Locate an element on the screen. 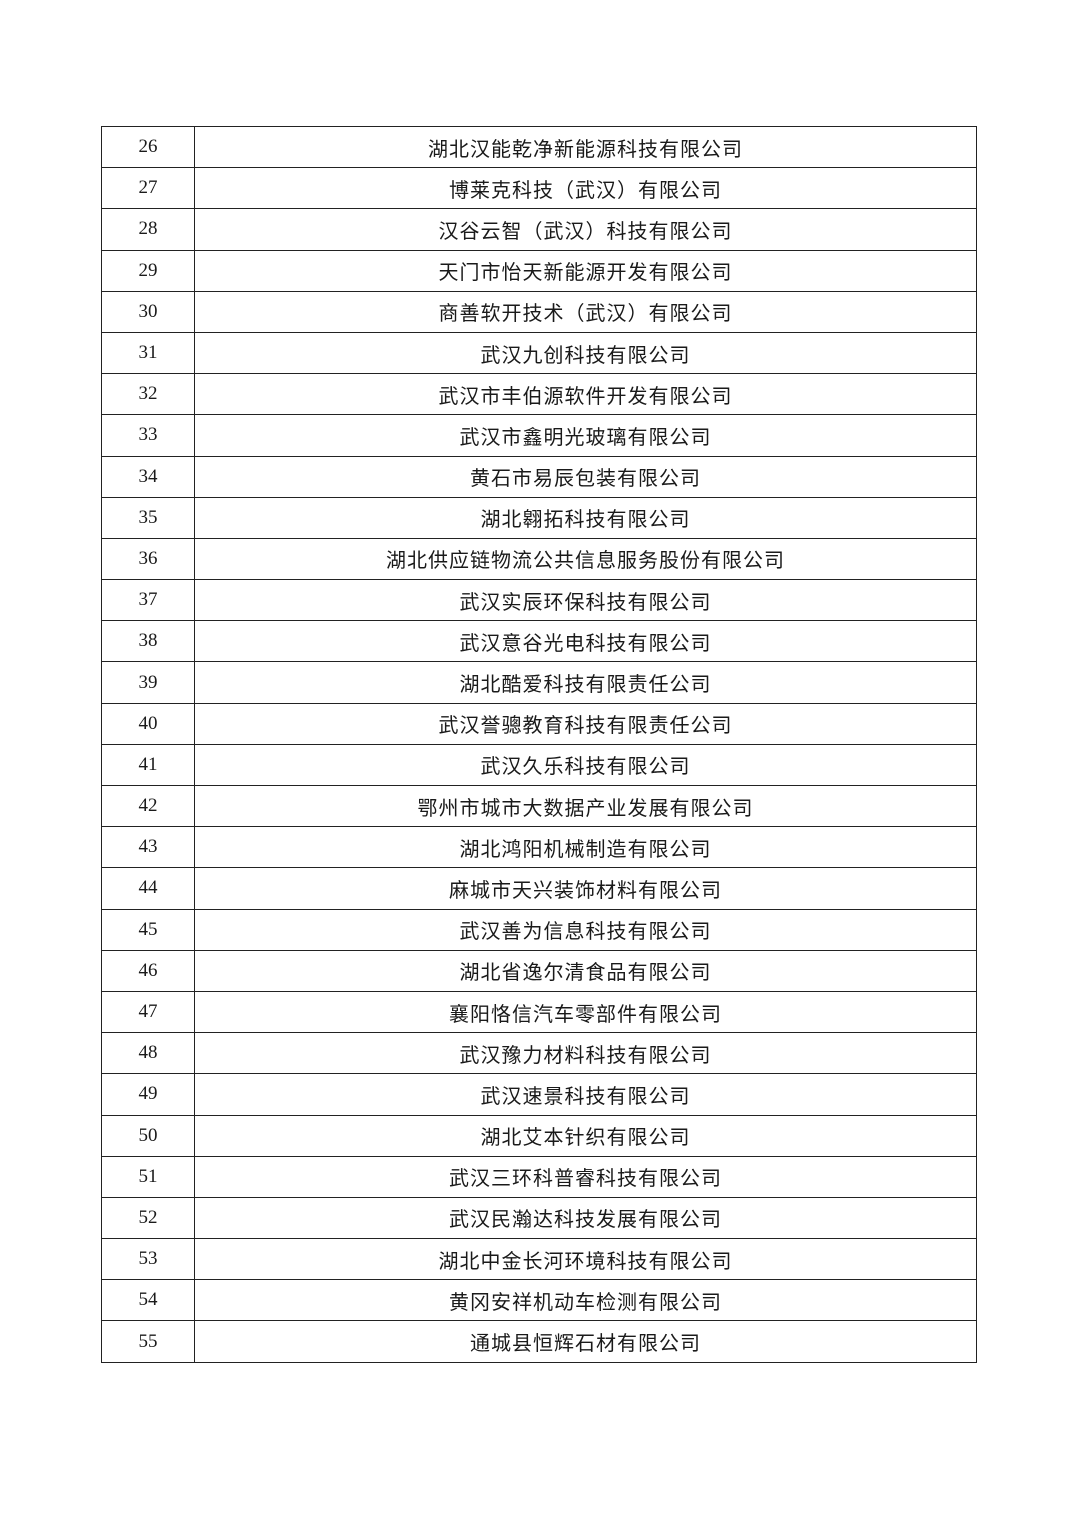 The height and width of the screenshot is (1526, 1080). company-name: 武汉豫力材料科技有限公司 is located at coordinates (585, 1053).